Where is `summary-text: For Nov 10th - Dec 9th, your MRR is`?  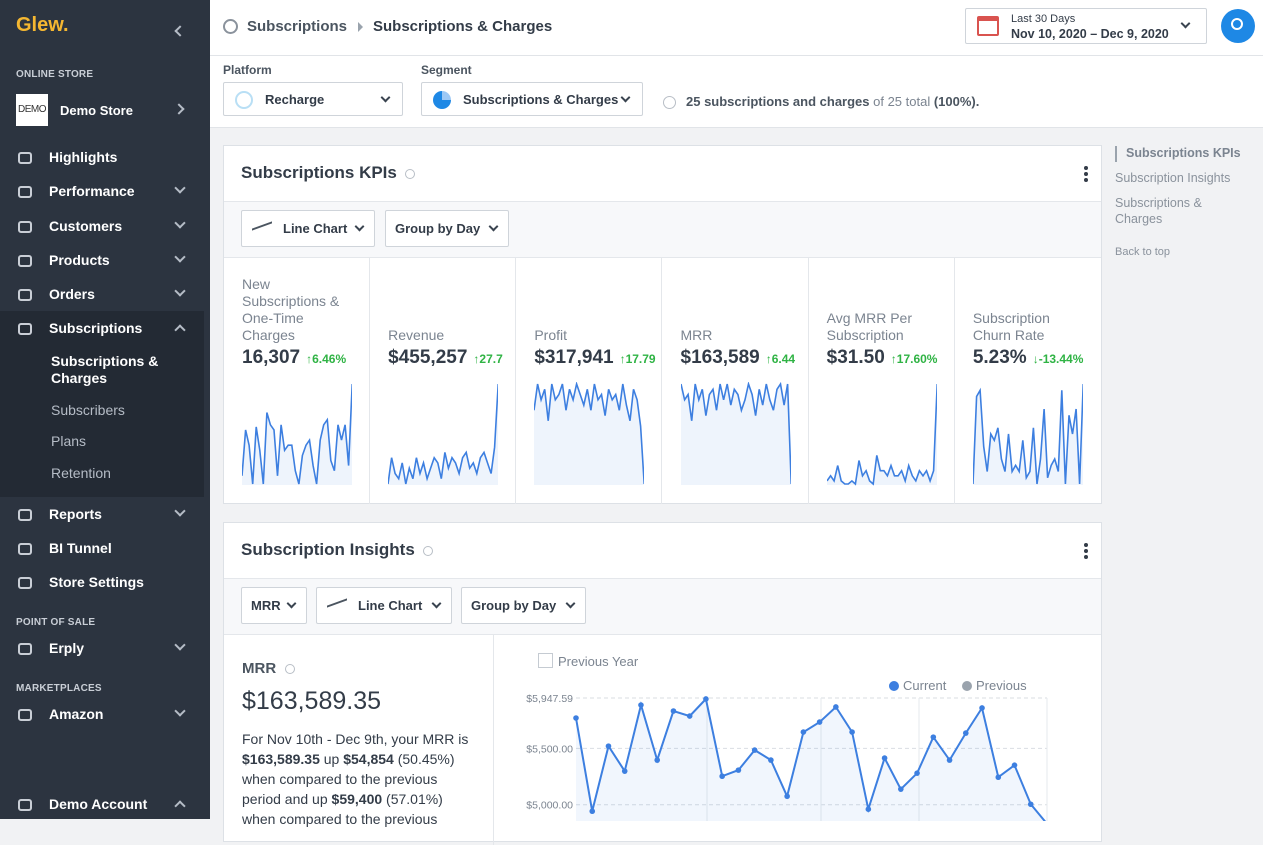 summary-text: For Nov 10th - Dec 9th, your MRR is is located at coordinates (355, 739).